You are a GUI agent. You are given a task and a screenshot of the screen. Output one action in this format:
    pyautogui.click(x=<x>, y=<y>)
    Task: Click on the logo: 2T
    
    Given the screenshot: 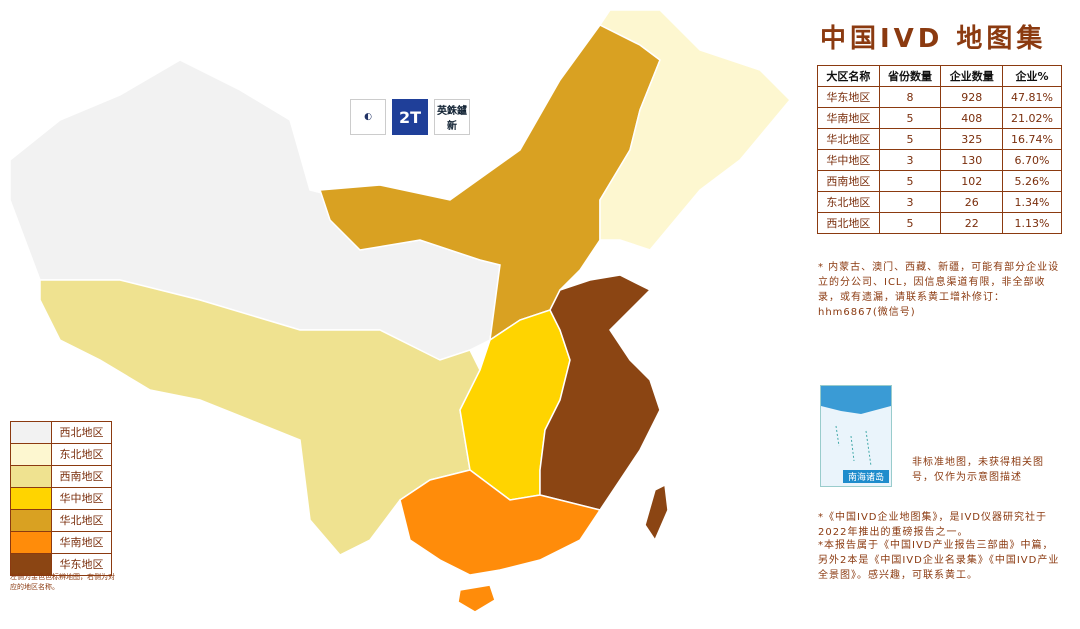 What is the action you would take?
    pyautogui.click(x=410, y=117)
    